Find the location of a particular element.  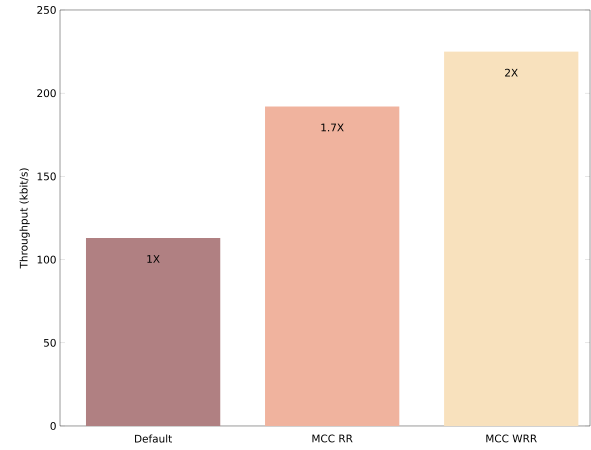

x-tick-label: MCC WRR is located at coordinates (511, 438).